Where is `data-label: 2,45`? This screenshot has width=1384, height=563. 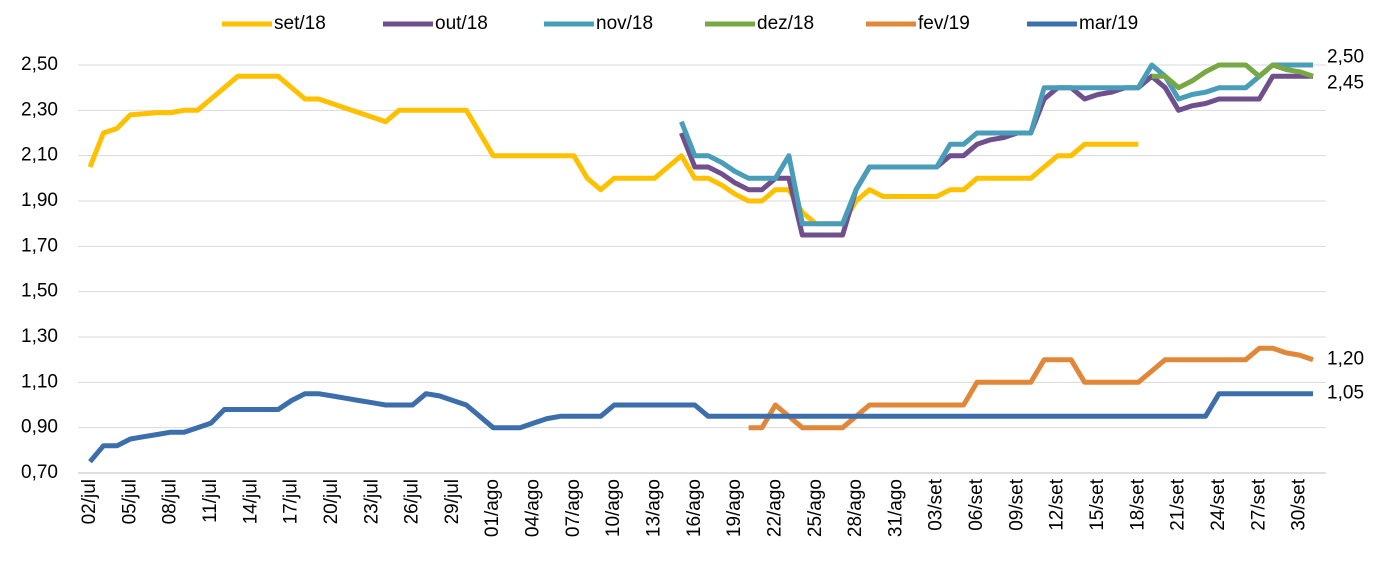 data-label: 2,45 is located at coordinates (1345, 83).